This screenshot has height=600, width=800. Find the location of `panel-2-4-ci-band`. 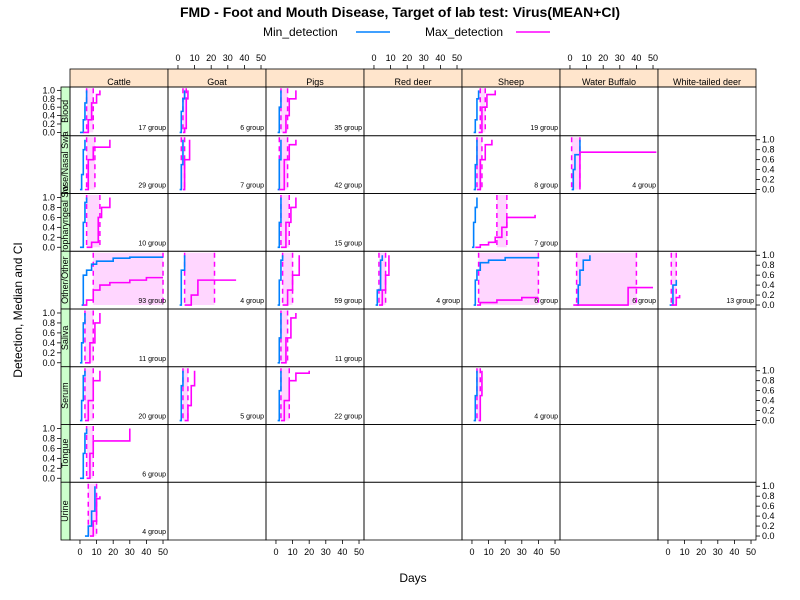

panel-2-4-ci-band is located at coordinates (501, 221).